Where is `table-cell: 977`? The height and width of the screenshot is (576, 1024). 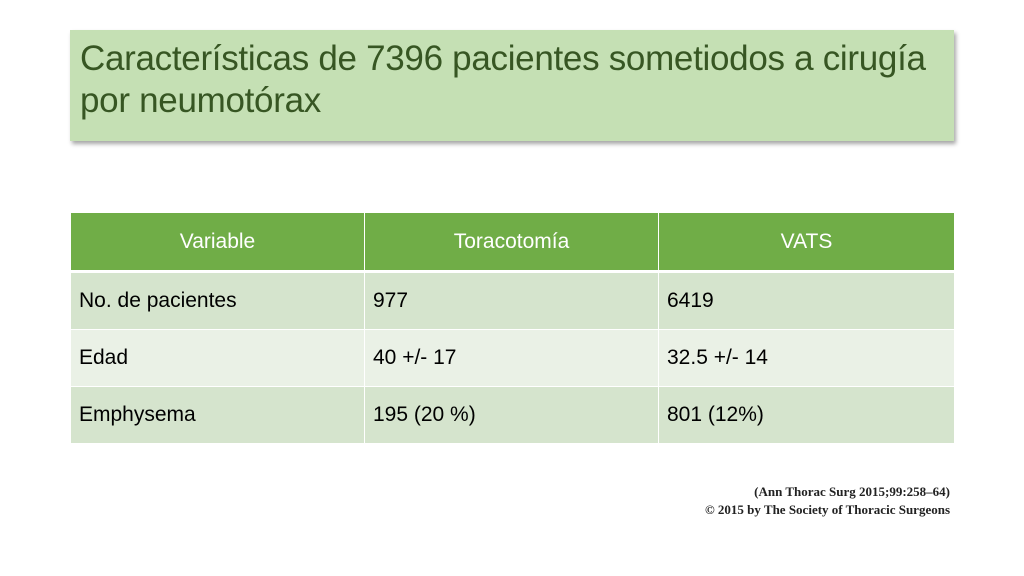 table-cell: 977 is located at coordinates (511, 300).